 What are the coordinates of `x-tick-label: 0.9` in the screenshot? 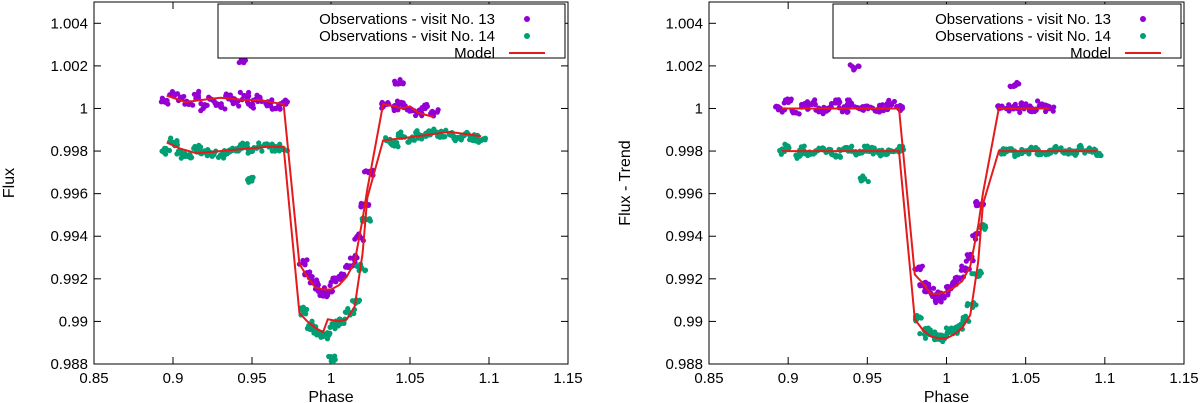 It's located at (788, 378).